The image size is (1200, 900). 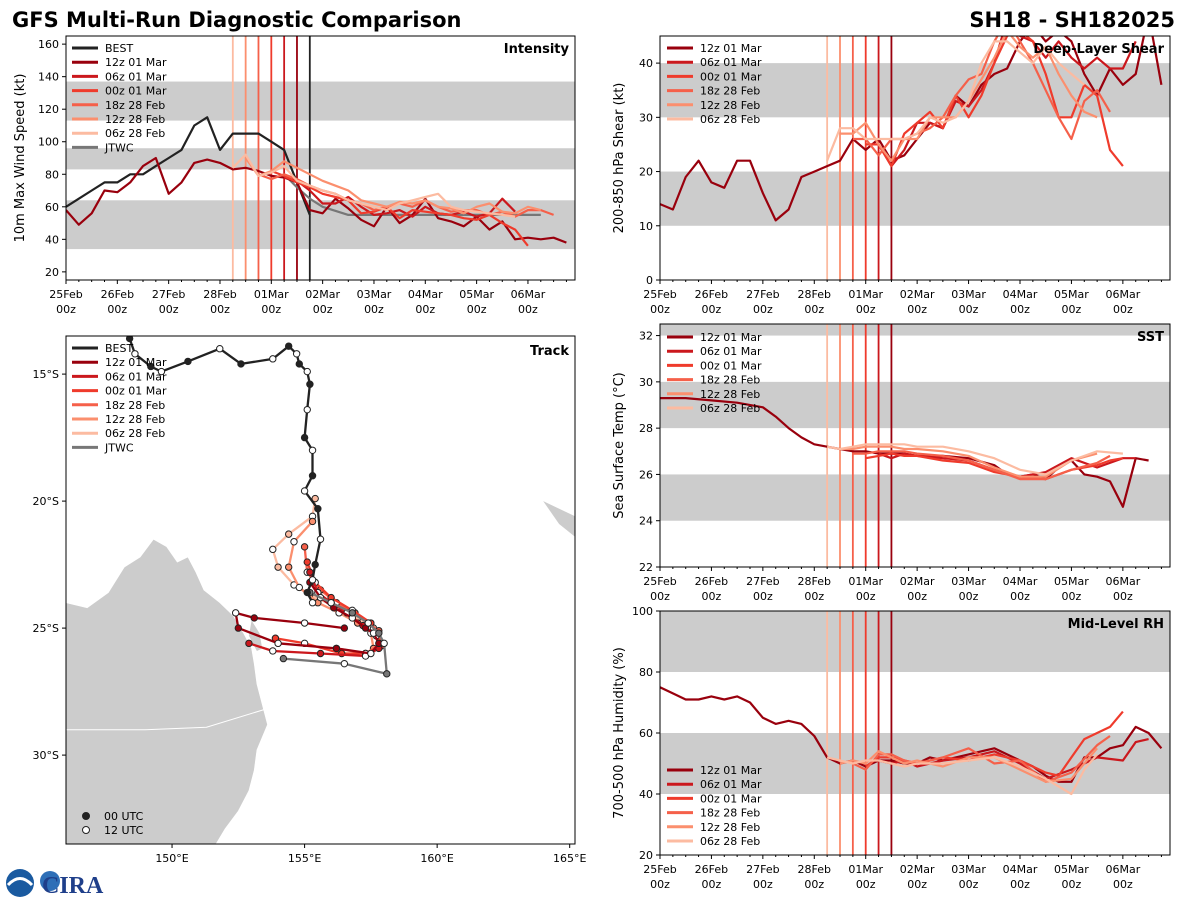 I want to click on intensity-xtick-date: 06Mar, so click(x=528, y=294).